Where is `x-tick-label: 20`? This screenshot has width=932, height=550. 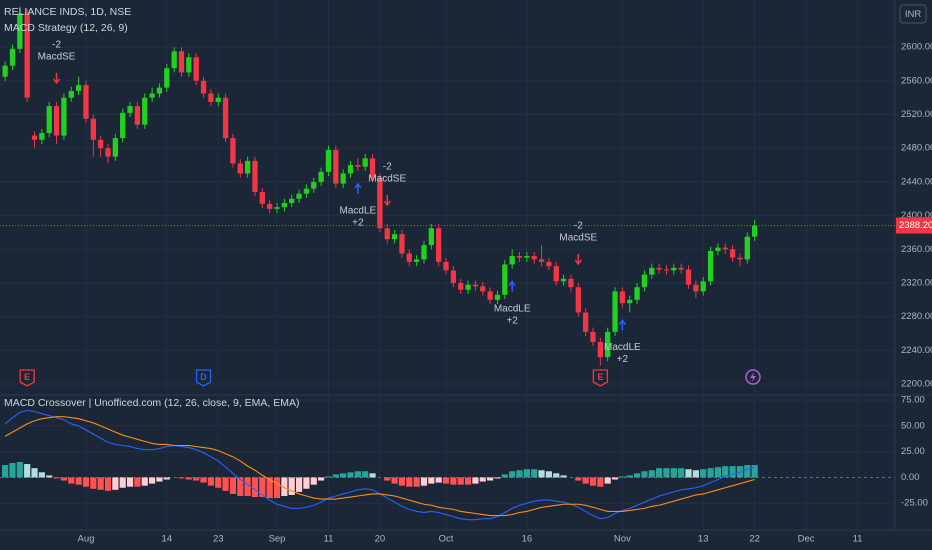
x-tick-label: 20 is located at coordinates (380, 539).